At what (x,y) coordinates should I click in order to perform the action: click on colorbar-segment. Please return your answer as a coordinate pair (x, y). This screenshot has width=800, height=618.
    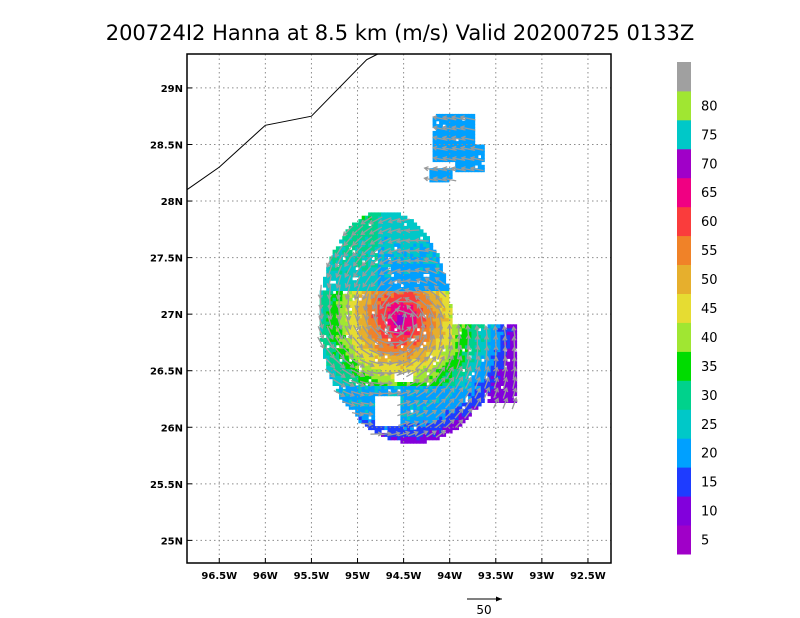
    Looking at the image, I should click on (684, 279).